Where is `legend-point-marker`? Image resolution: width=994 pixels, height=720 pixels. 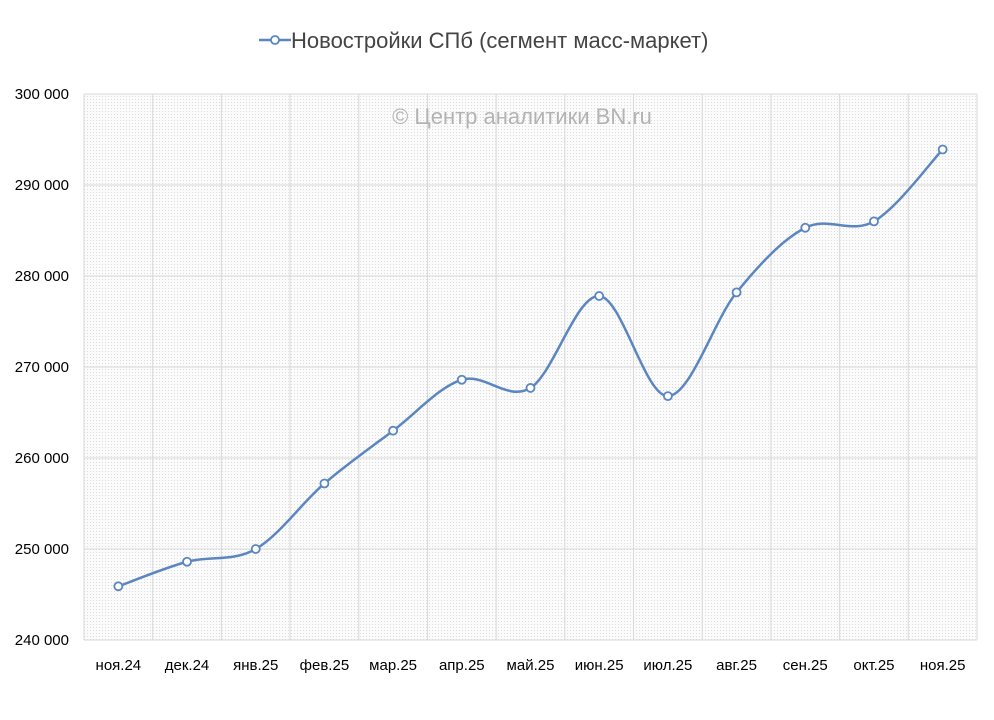
legend-point-marker is located at coordinates (275, 40).